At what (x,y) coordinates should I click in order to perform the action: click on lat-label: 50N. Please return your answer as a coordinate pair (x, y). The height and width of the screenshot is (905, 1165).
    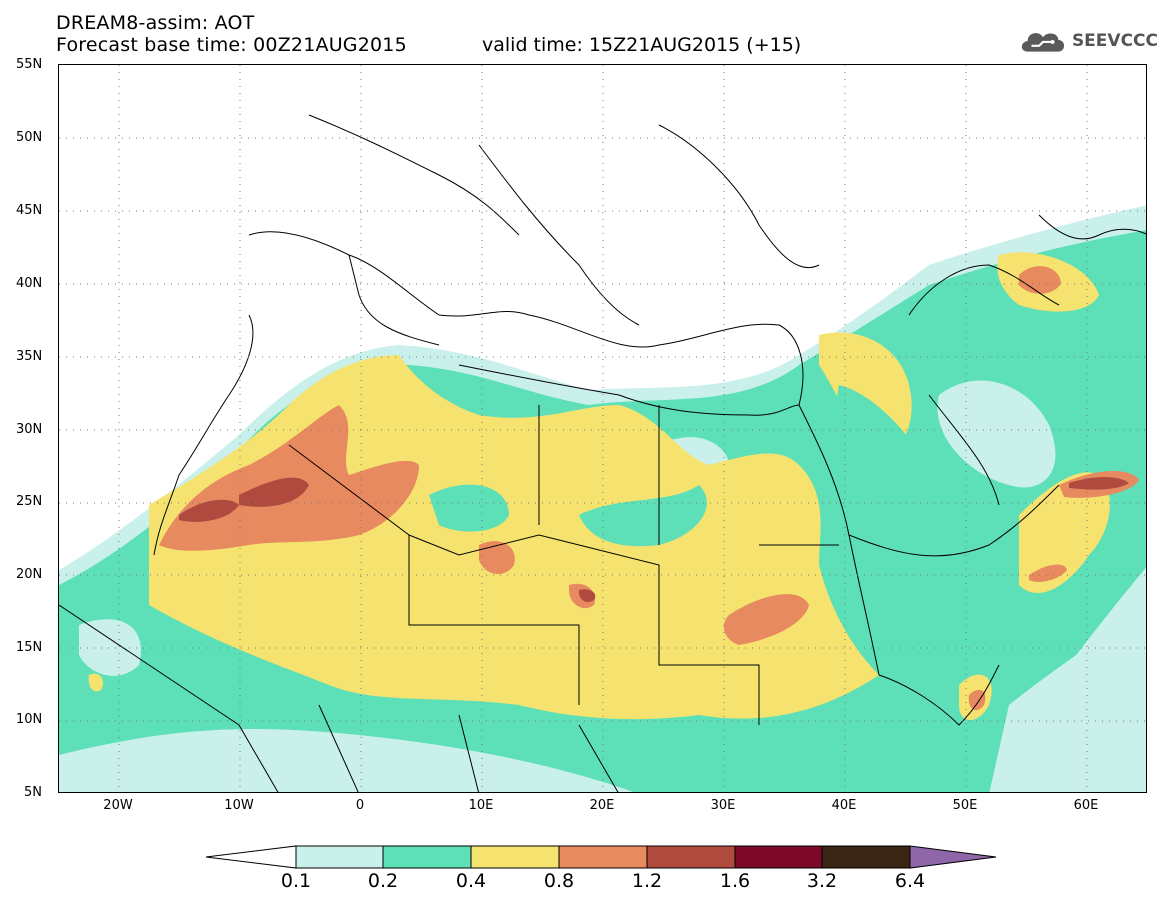
    Looking at the image, I should click on (29, 137).